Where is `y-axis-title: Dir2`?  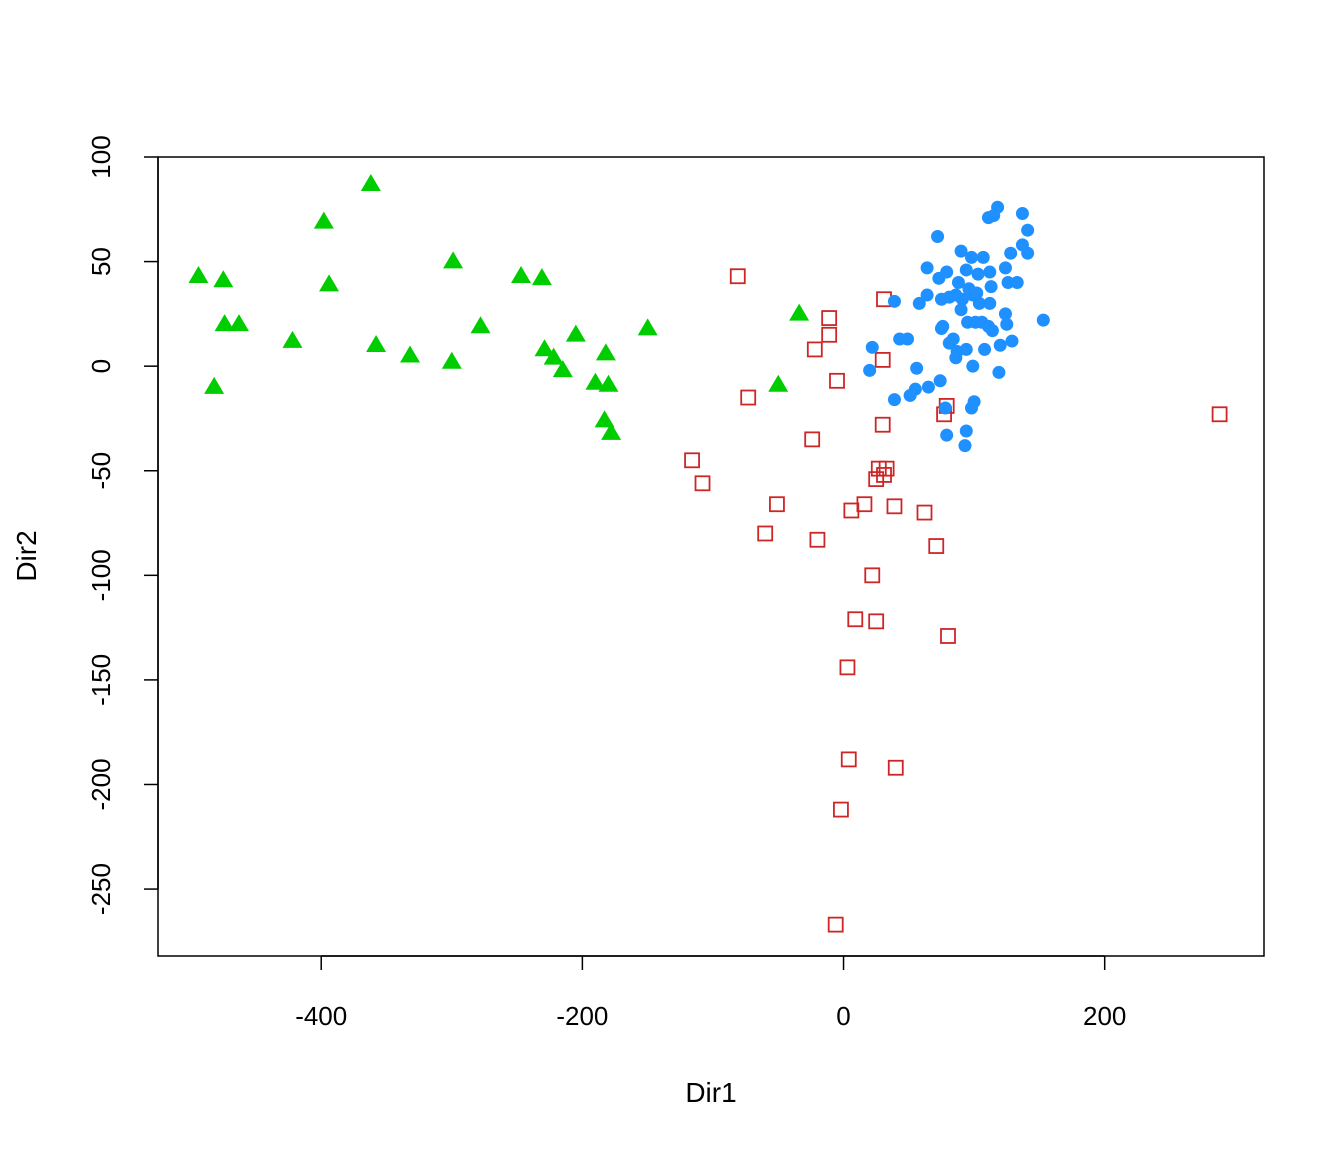 y-axis-title: Dir2 is located at coordinates (26, 555).